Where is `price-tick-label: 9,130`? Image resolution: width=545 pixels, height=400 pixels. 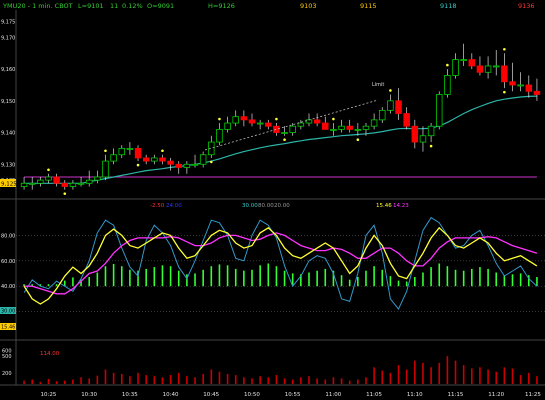 price-tick-label: 9,130 is located at coordinates (8, 165).